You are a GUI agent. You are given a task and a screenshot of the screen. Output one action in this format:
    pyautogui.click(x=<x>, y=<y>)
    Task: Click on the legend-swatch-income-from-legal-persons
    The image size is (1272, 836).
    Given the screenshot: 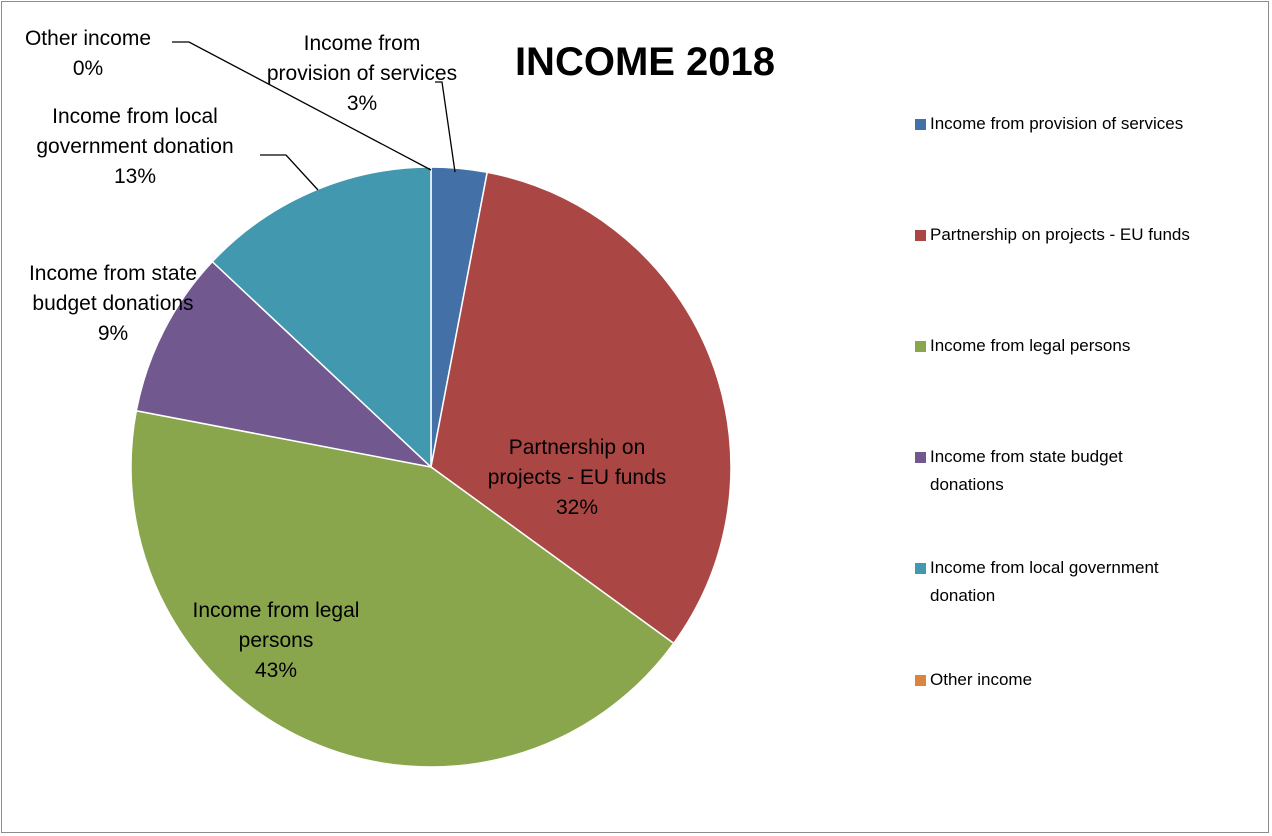 What is the action you would take?
    pyautogui.click(x=920, y=346)
    